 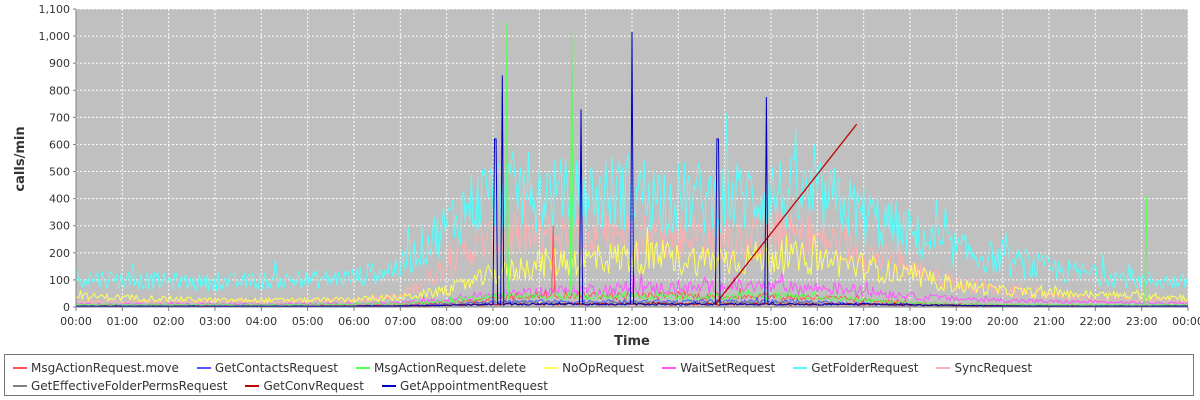 I want to click on y-tick-label: 0, so click(x=66, y=307).